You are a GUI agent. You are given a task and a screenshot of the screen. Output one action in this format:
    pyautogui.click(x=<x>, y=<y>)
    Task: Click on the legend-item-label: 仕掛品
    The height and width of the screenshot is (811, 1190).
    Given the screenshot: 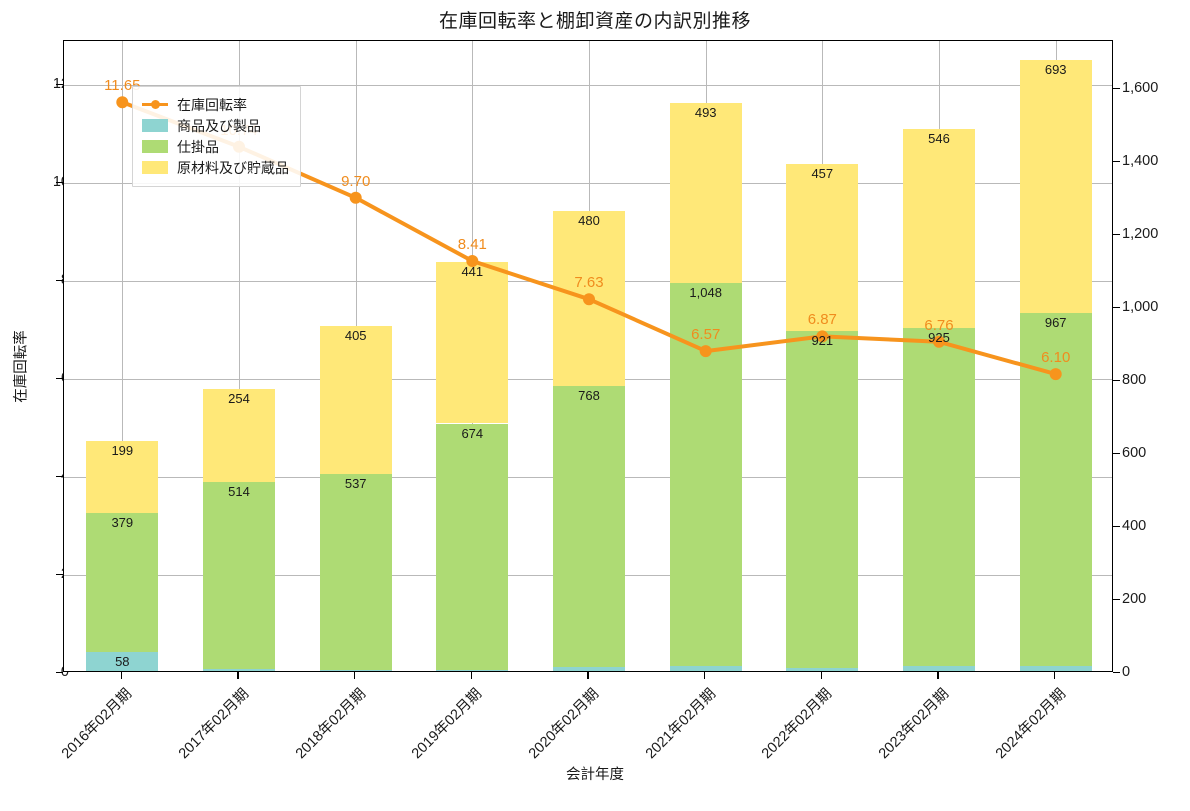 What is the action you would take?
    pyautogui.click(x=198, y=146)
    